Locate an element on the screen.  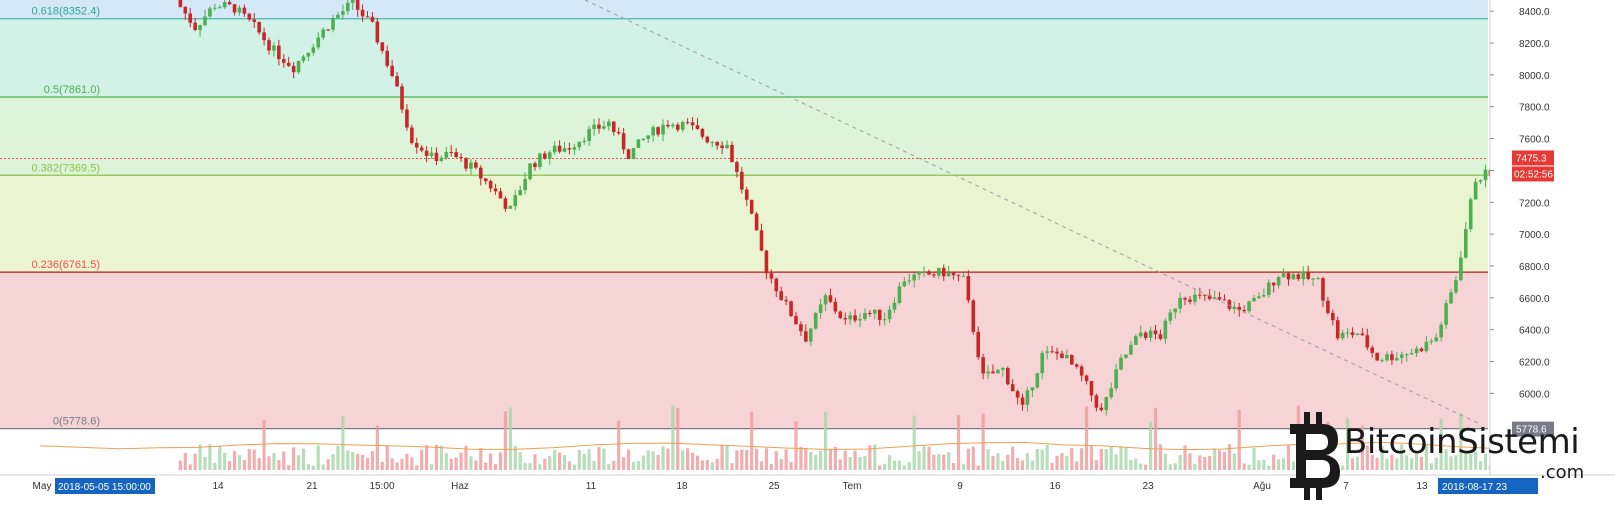
watermark-brand: BitcoinSistemi is located at coordinates (1462, 442).